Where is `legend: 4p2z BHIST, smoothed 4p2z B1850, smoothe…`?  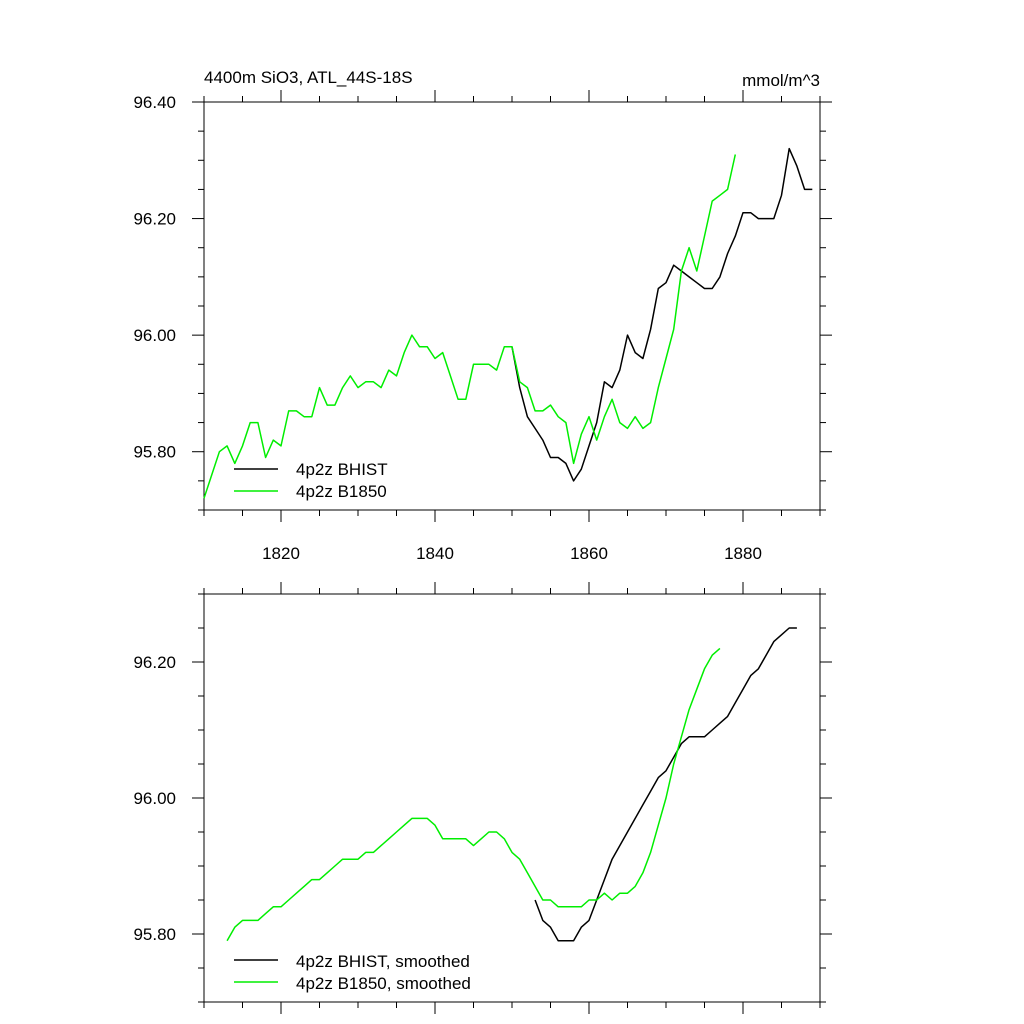 legend: 4p2z BHIST, smoothed 4p2z B1850, smoothe… is located at coordinates (352, 972).